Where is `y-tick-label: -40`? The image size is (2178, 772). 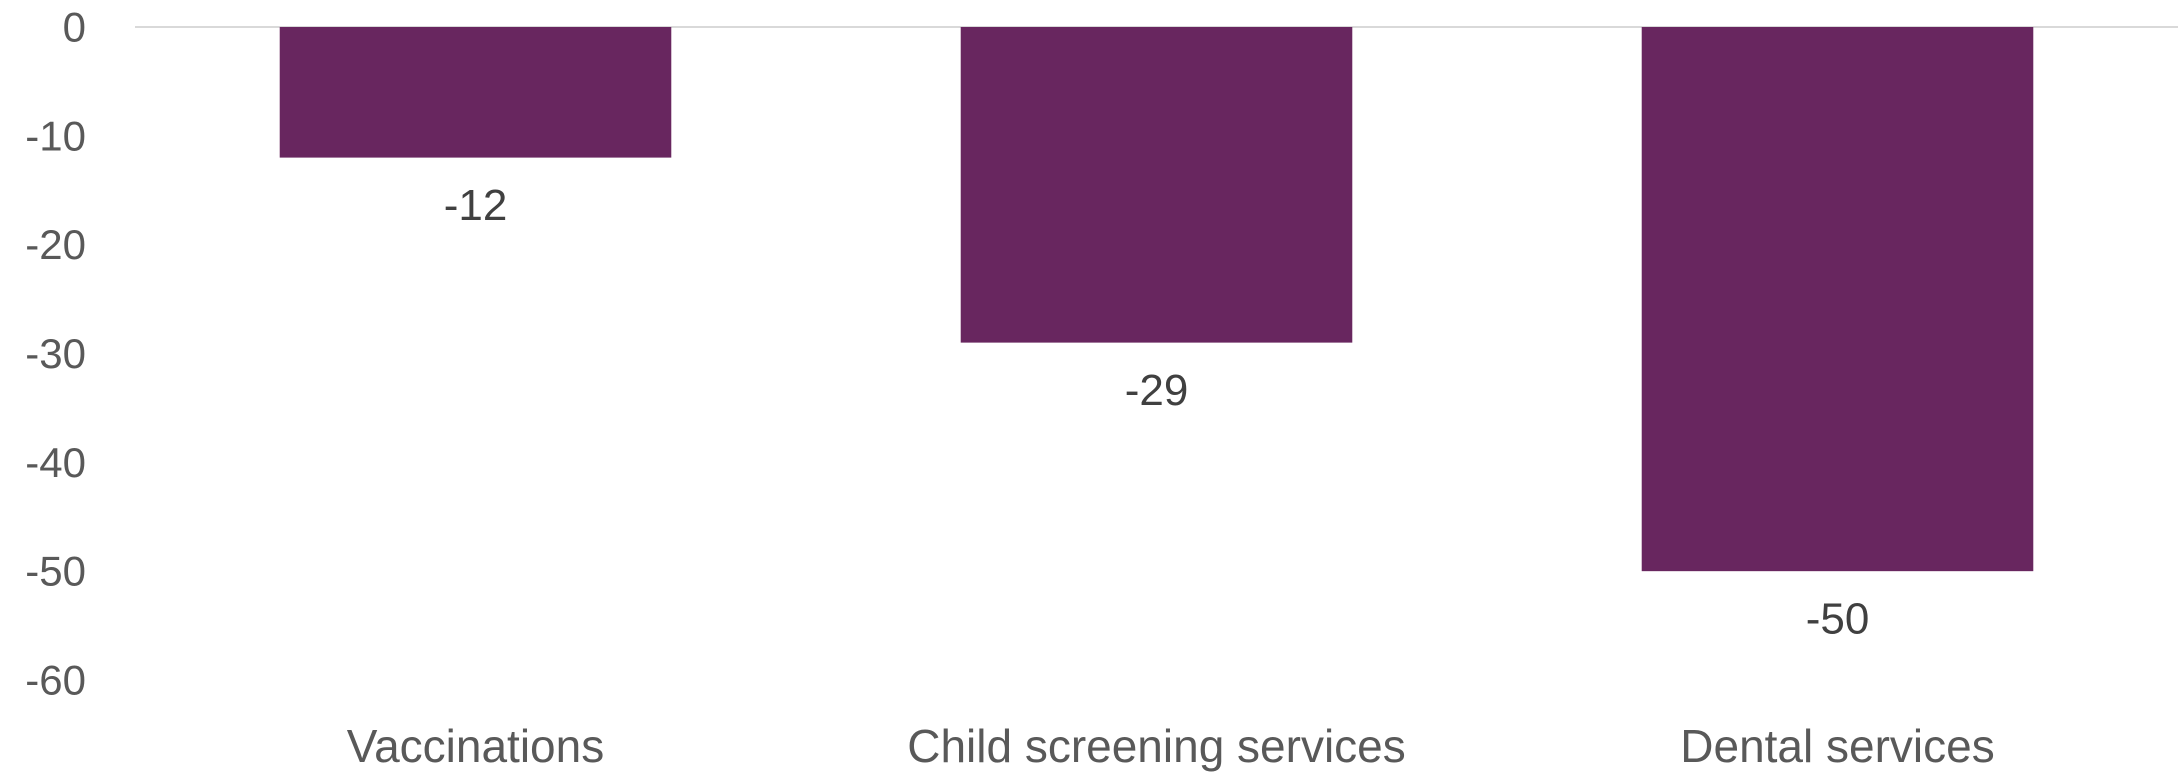
y-tick-label: -40 is located at coordinates (55, 462).